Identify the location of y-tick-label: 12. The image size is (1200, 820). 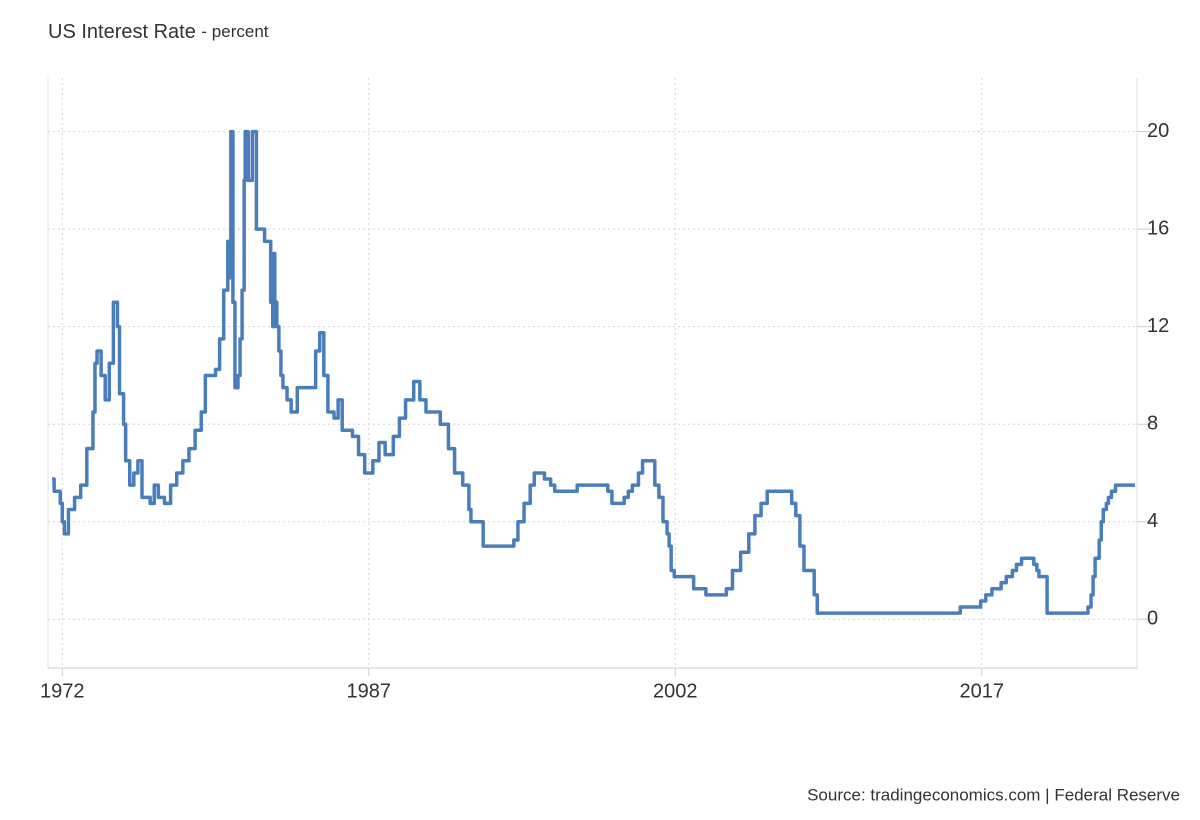
(1158, 326).